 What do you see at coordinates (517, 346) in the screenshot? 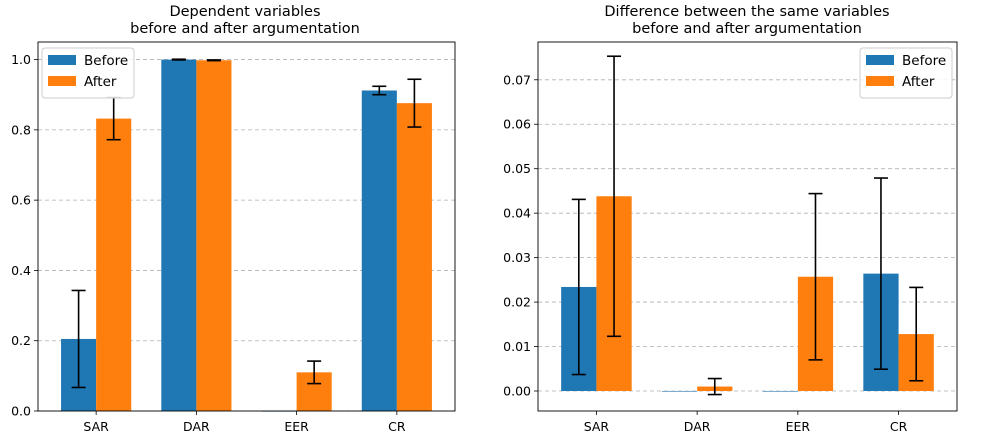
I see `chart-right-ytick-label: 0.01` at bounding box center [517, 346].